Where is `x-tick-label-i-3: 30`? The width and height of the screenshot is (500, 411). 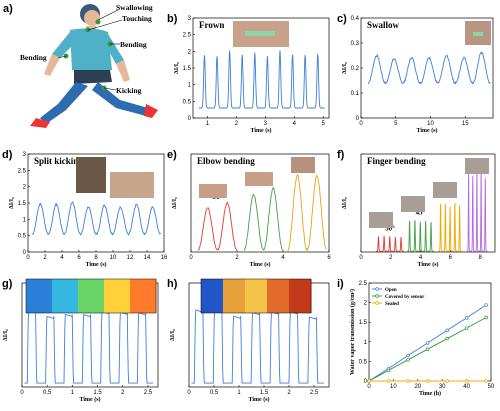 x-tick-label-i-3: 30 is located at coordinates (442, 387).